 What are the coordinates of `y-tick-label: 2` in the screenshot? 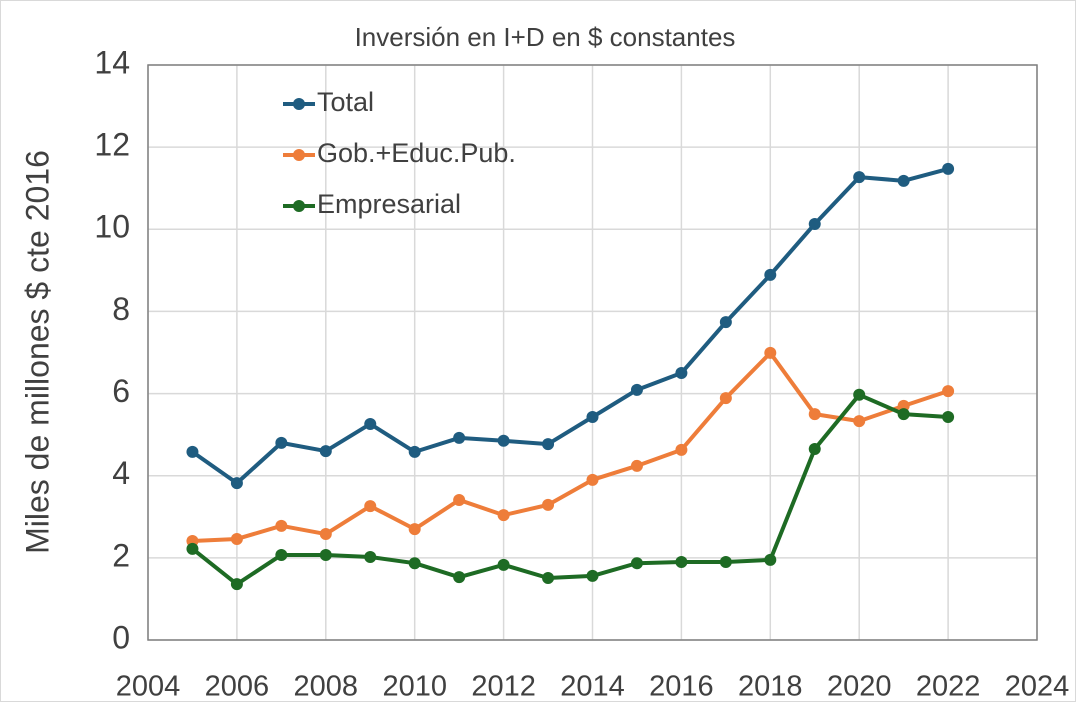 It's located at (121, 555).